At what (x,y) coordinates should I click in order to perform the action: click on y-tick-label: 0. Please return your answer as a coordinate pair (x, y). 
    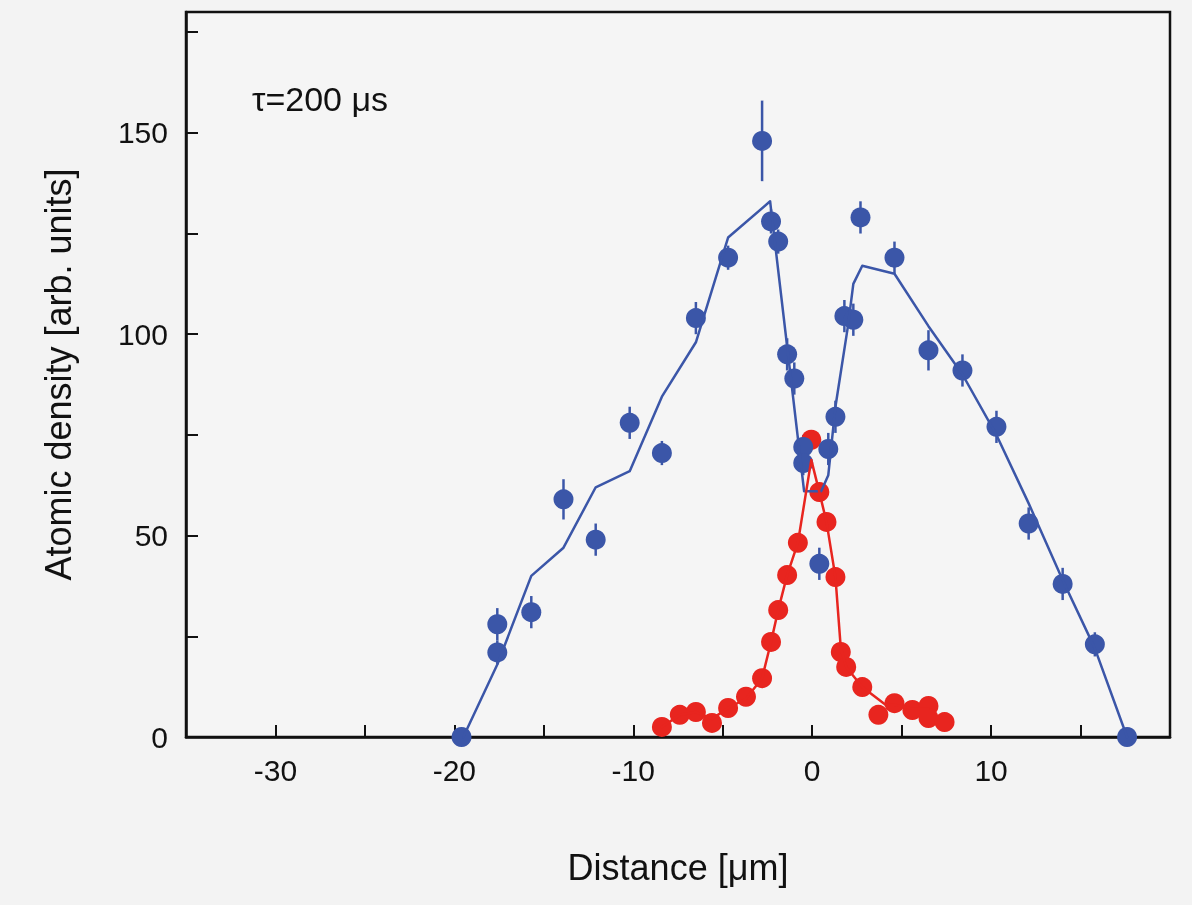
    Looking at the image, I should click on (159, 737).